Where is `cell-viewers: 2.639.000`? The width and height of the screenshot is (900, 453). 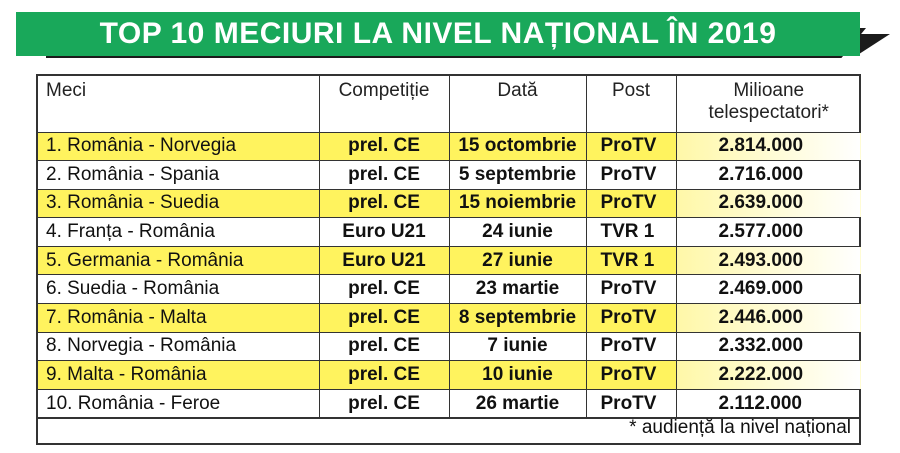 cell-viewers: 2.639.000 is located at coordinates (768, 204).